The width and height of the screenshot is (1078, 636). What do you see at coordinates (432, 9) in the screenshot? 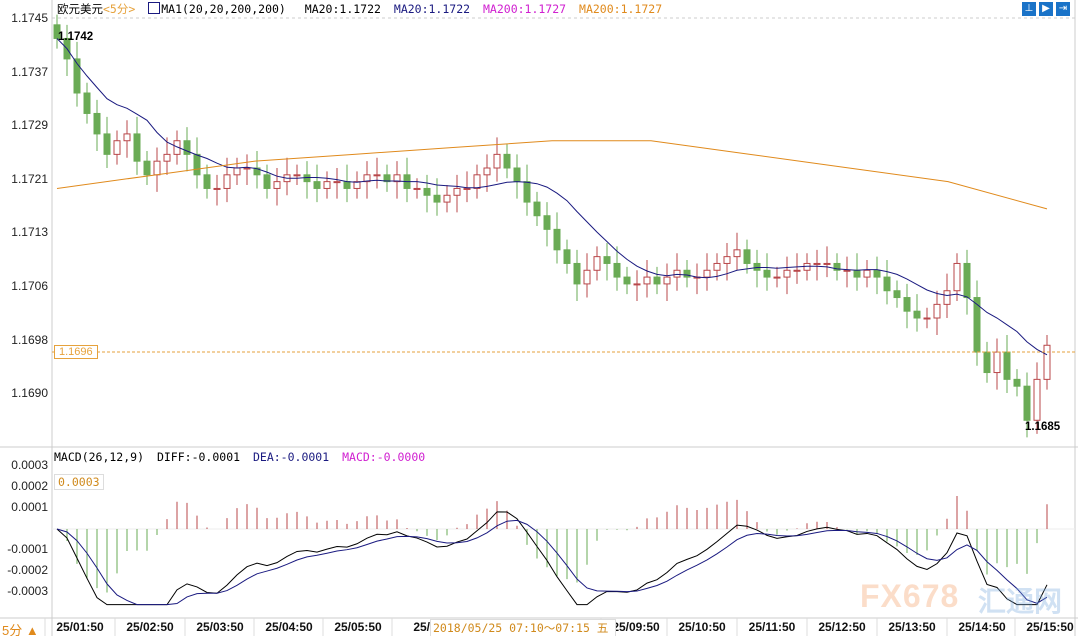
I see `ma20-value-2: MA20:1.1722` at bounding box center [432, 9].